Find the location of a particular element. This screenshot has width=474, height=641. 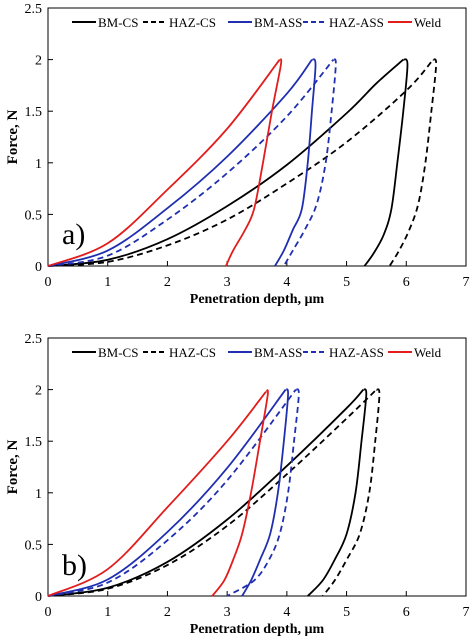

legend-a: BM-CS HAZ-CS BM-ASS HAZ-ASS Weld is located at coordinates (257, 22).